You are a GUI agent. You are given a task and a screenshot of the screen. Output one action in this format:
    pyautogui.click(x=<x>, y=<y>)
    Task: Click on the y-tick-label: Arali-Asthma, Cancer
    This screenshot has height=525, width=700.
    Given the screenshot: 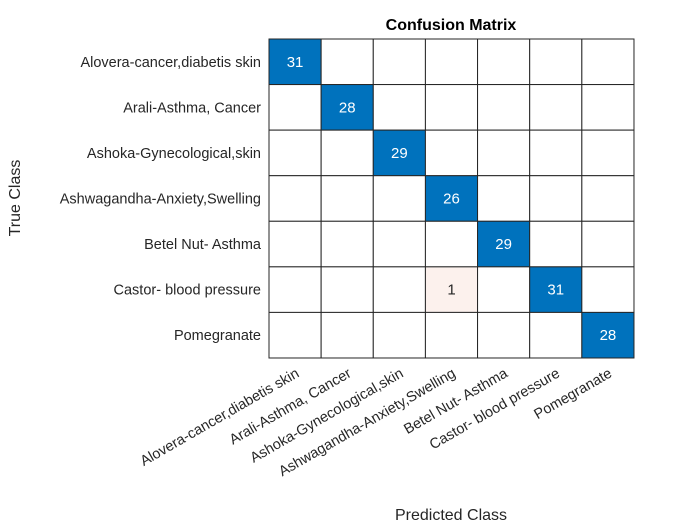 What is the action you would take?
    pyautogui.click(x=192, y=108)
    